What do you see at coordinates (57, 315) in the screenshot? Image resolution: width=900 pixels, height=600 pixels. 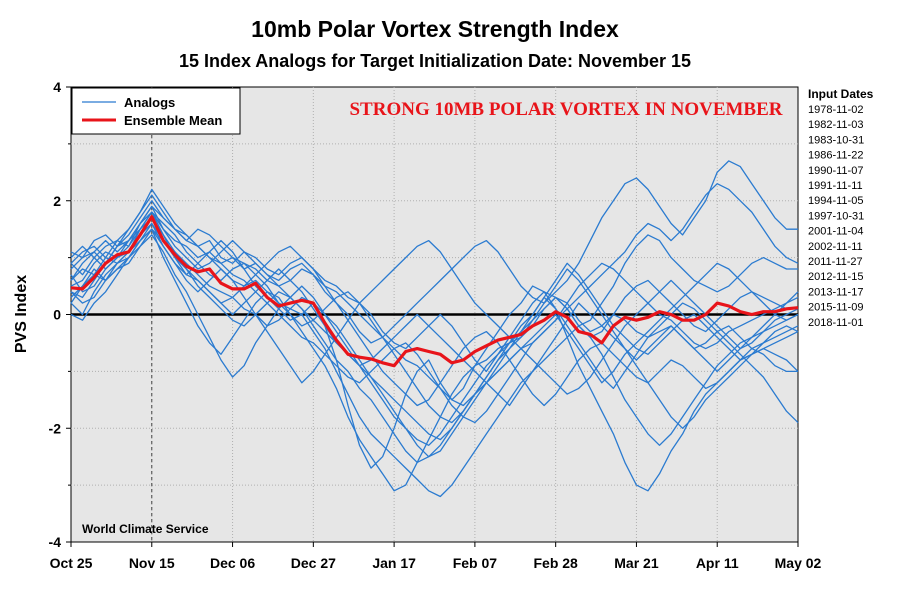 I see `y-tick-label: 0` at bounding box center [57, 315].